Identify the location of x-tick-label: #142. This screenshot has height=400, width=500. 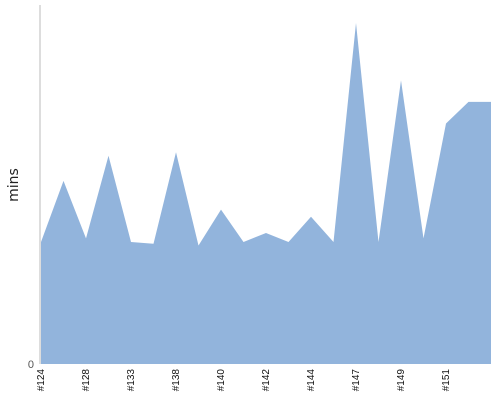
(266, 380).